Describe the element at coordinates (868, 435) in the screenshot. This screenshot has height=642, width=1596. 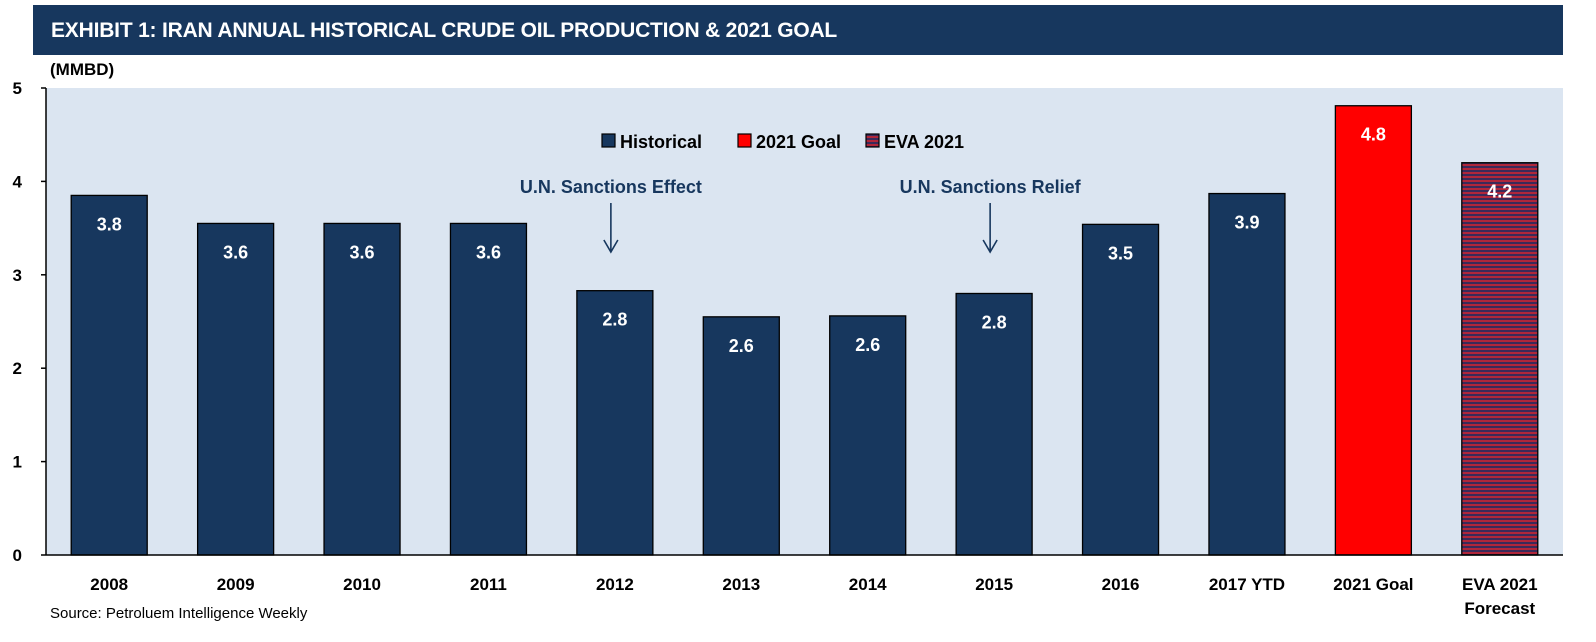
I see `bar-2014` at that location.